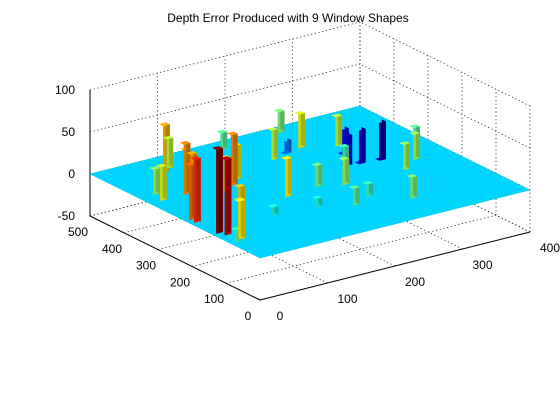  Describe the element at coordinates (175, 258) in the screenshot. I see `y-axis-line` at that location.